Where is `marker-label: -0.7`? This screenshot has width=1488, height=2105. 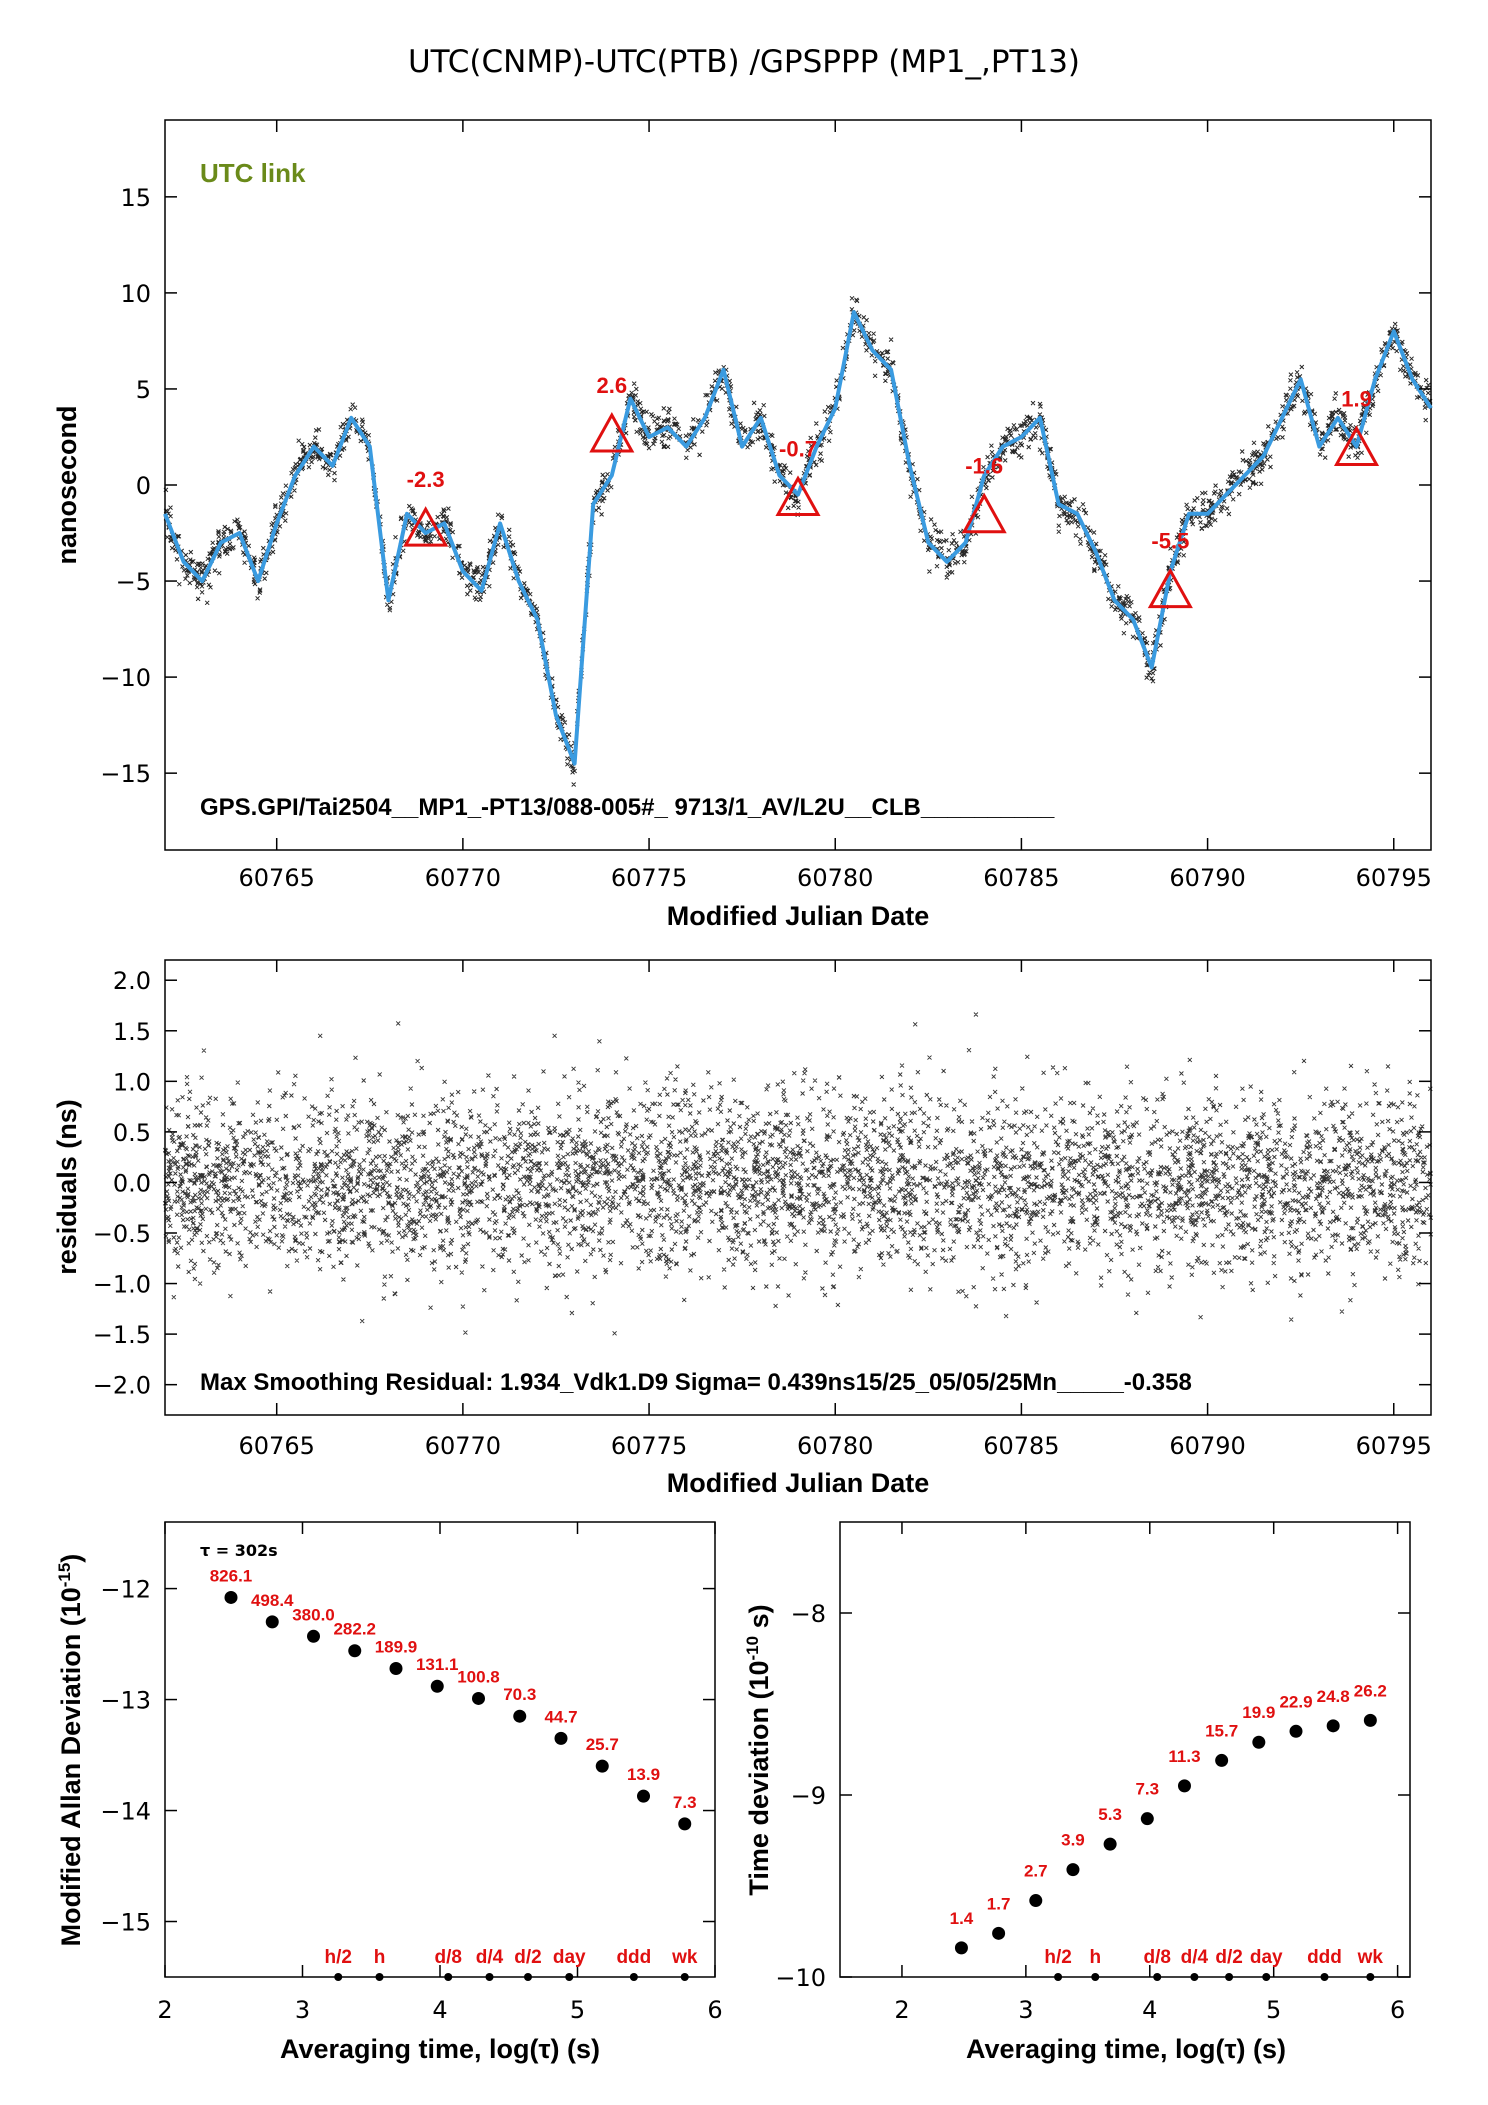
marker-label: -0.7 is located at coordinates (798, 448).